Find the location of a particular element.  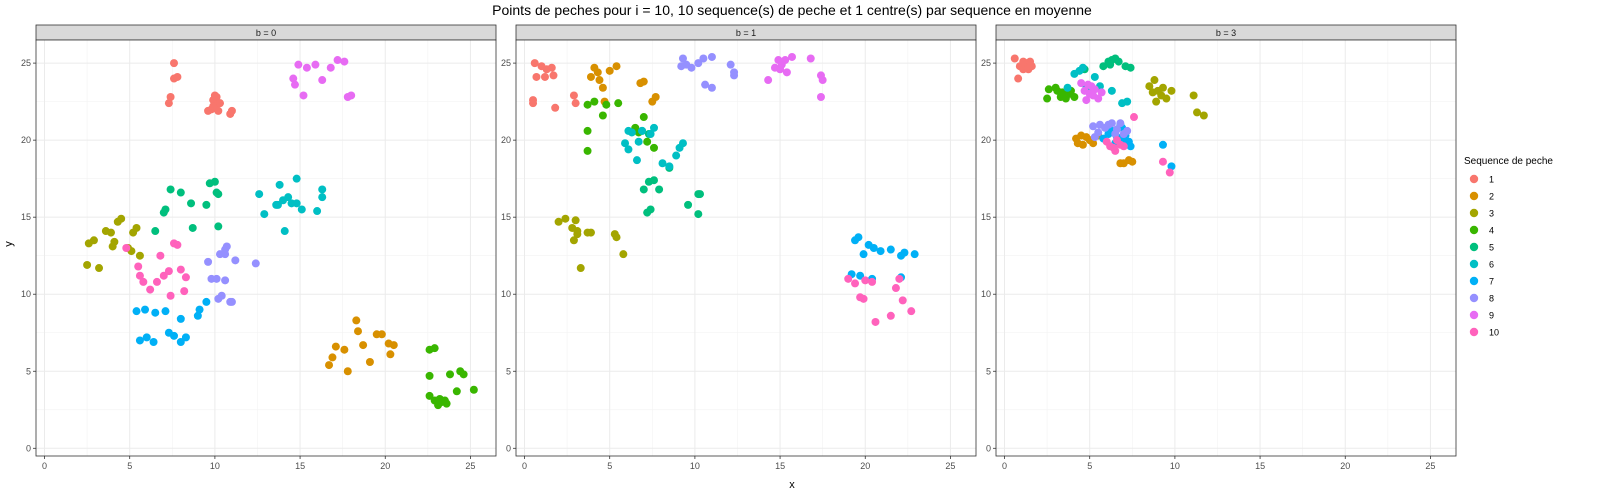

x-tick-label: 15 is located at coordinates (780, 466).